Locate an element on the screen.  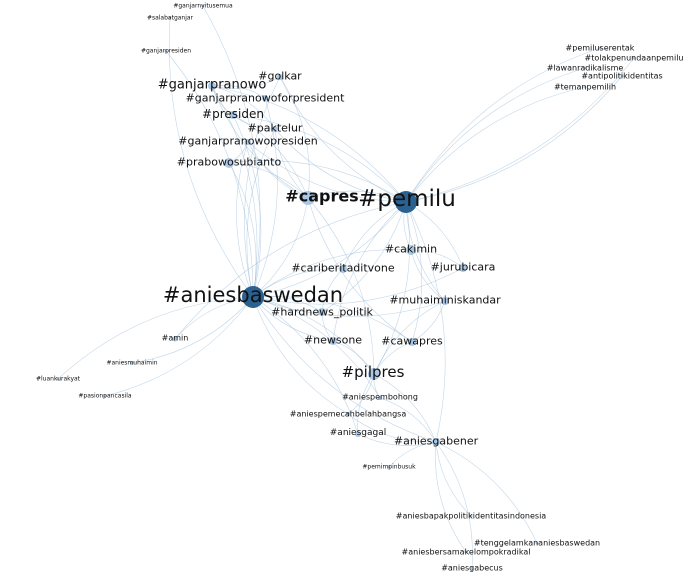
label-pilpres: #pilpres is located at coordinates (373, 372).